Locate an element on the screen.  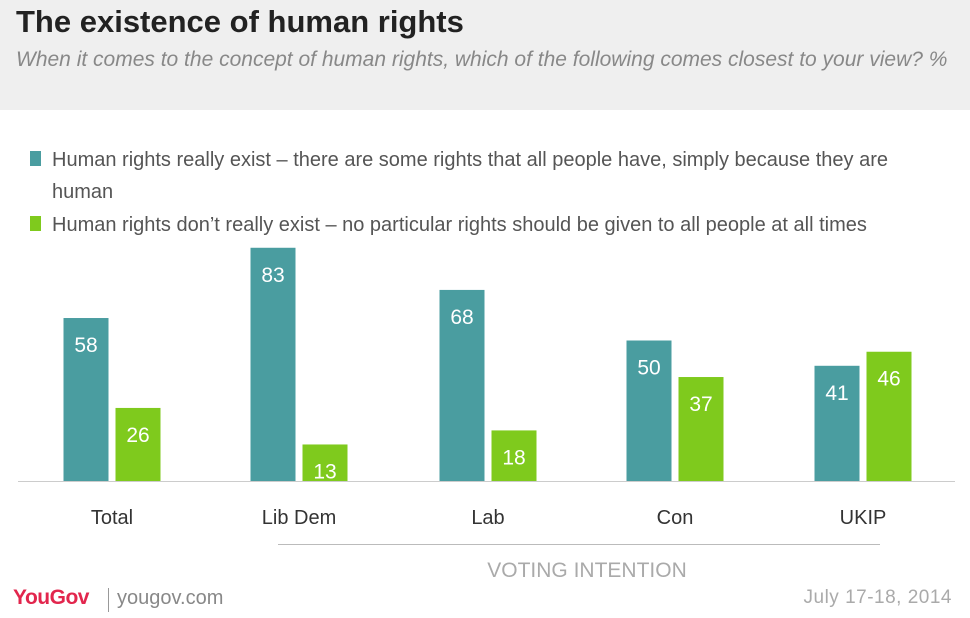
footer-divider is located at coordinates (108, 600).